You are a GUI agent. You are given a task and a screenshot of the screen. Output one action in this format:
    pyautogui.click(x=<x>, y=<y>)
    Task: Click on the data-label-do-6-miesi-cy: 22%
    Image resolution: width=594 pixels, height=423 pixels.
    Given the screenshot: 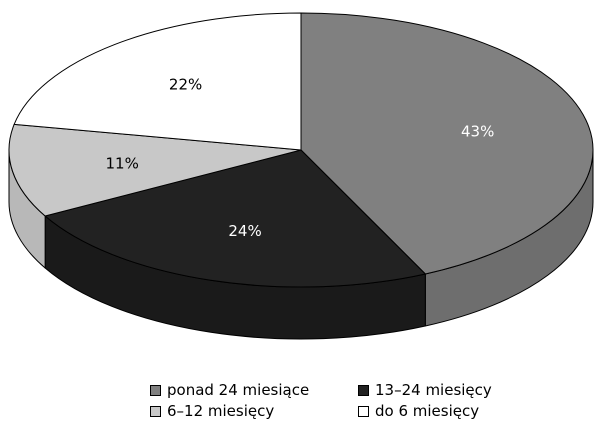 What is the action you would take?
    pyautogui.click(x=185, y=85)
    